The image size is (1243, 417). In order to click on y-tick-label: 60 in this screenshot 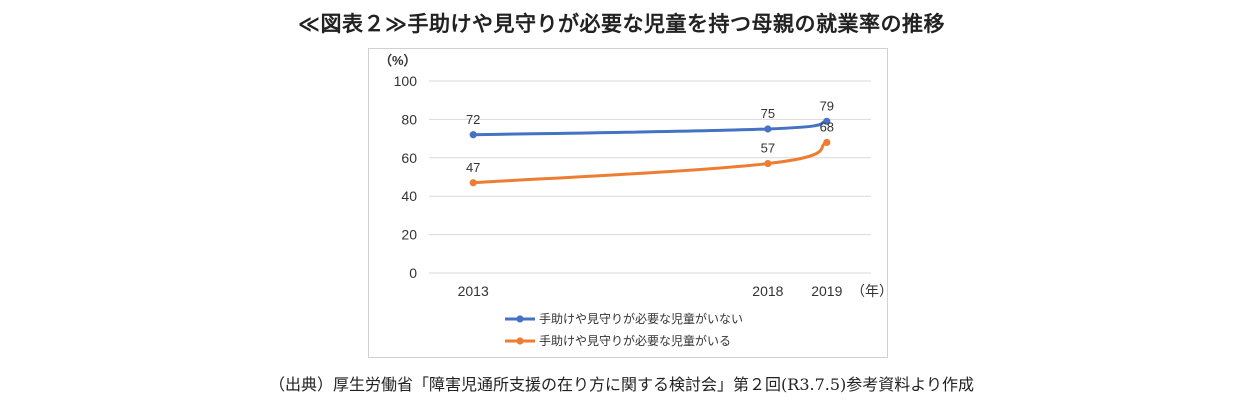, I will do `click(409, 158)`.